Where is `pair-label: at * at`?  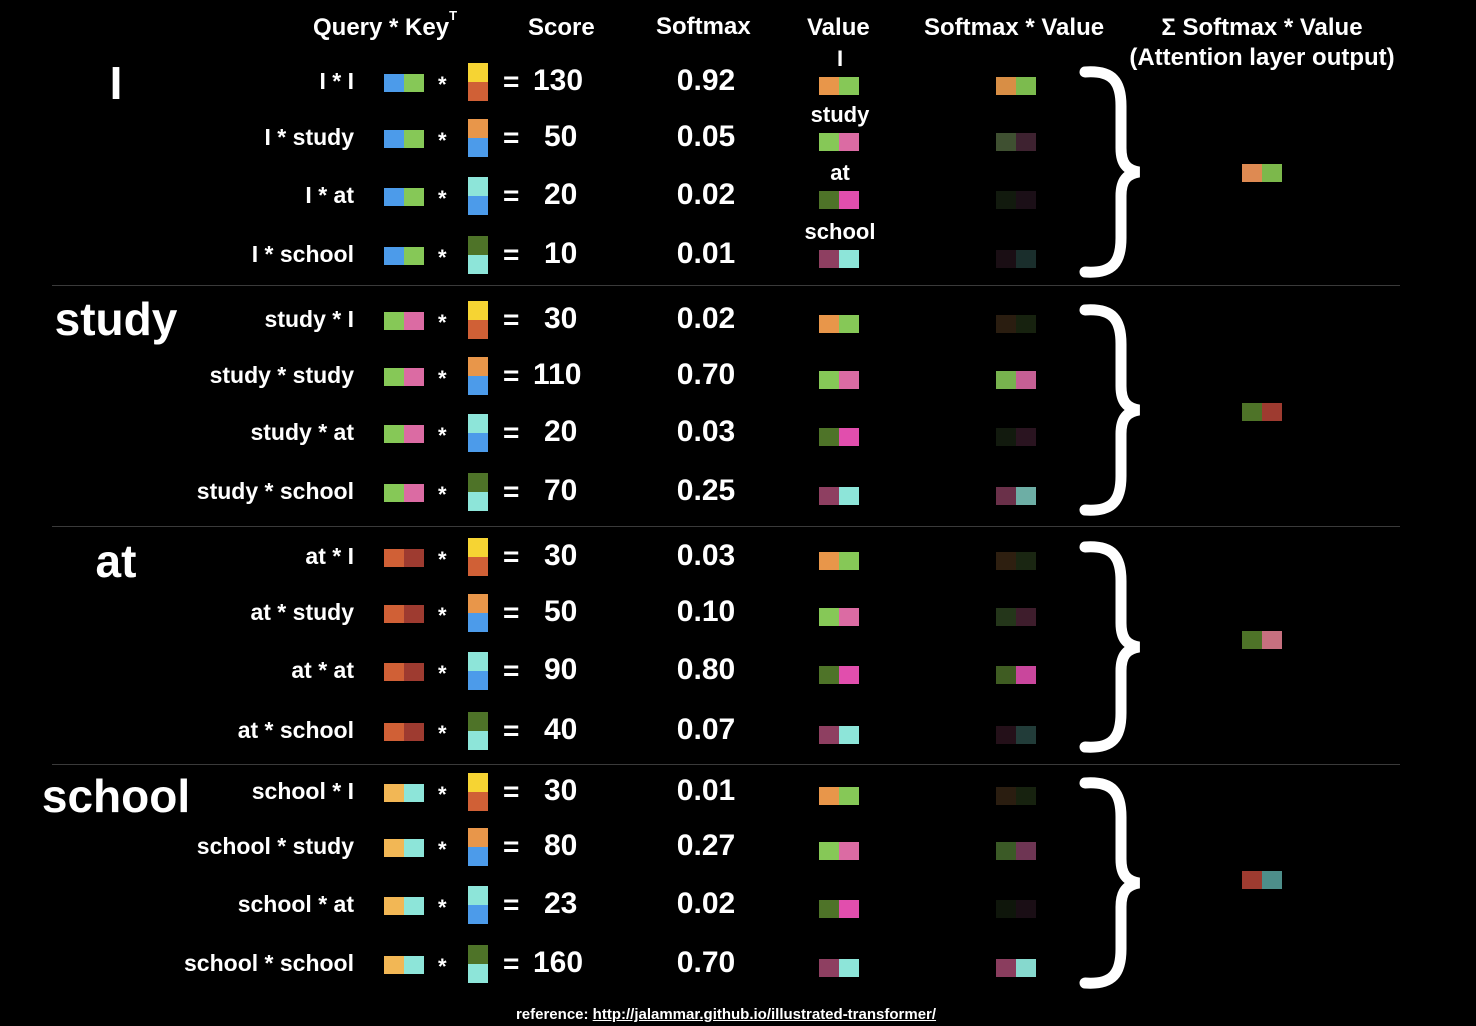
pair-label: at * at is located at coordinates (322, 670).